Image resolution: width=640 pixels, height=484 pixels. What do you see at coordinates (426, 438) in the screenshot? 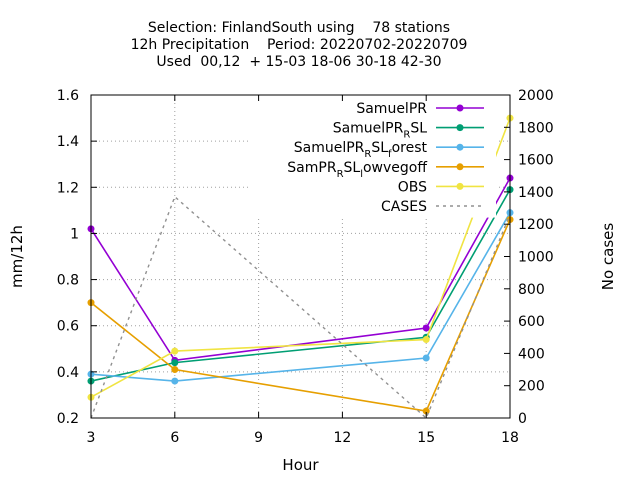
I see `x-tick-label: 15` at bounding box center [426, 438].